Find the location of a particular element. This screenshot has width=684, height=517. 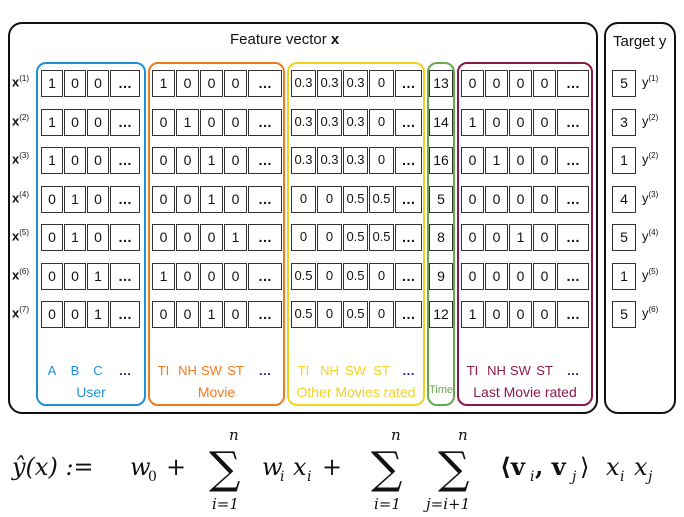

eq-plus-2: + is located at coordinates (332, 467).